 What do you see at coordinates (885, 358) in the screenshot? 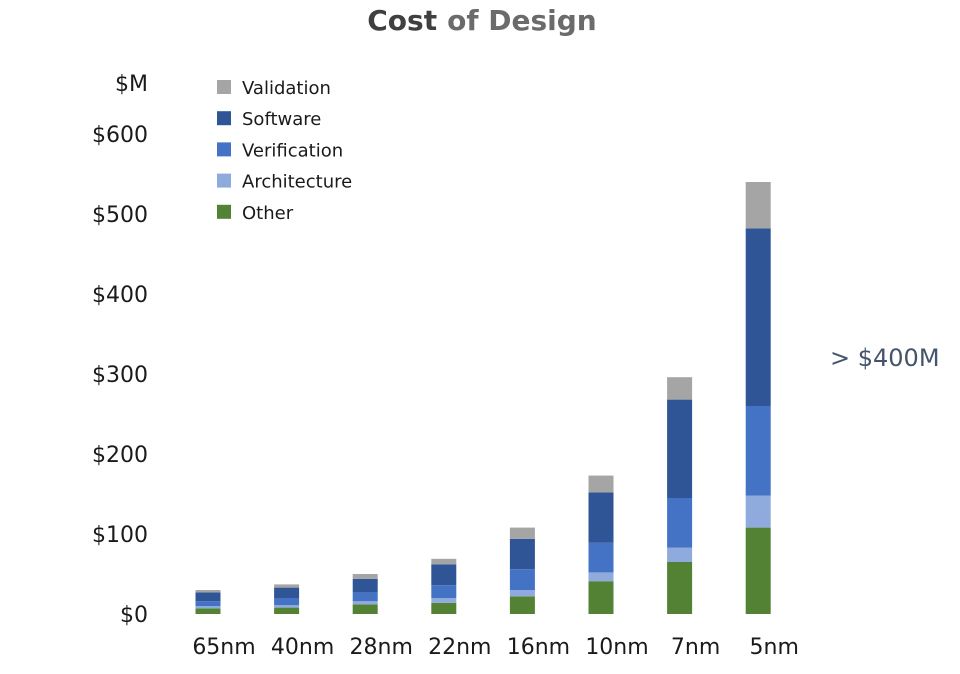
I see `cost-annotation: > $400M` at bounding box center [885, 358].